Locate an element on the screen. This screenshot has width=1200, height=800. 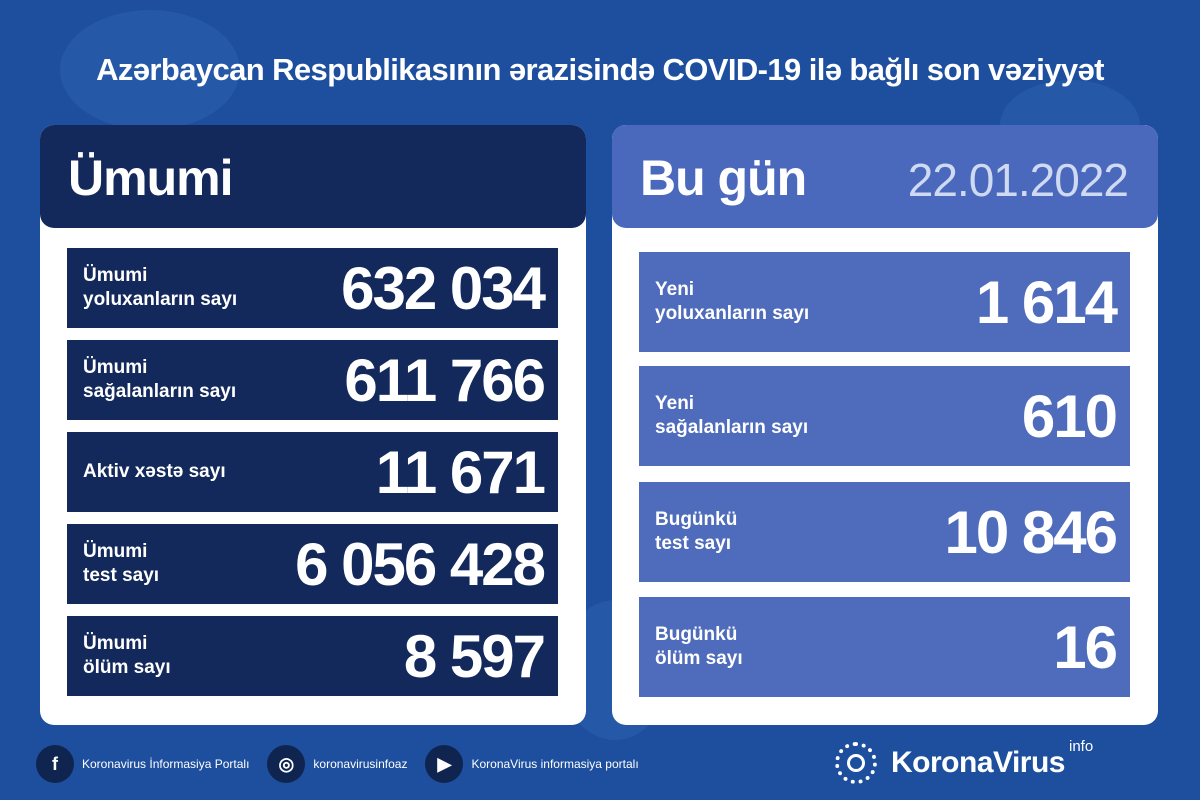
social-link: f Koronavirus İnformasiya Portalı is located at coordinates (142, 764).